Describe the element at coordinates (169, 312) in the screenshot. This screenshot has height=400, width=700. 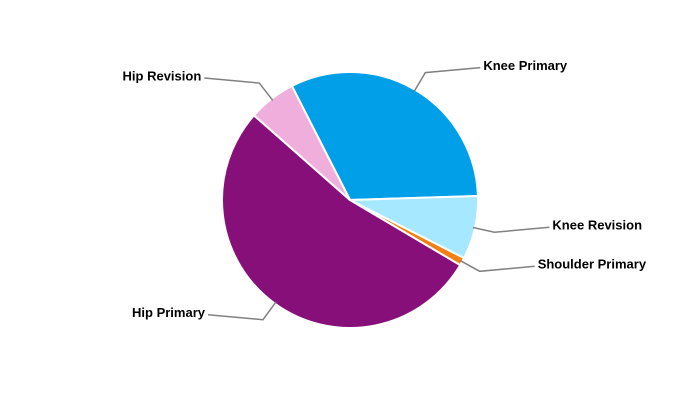
I see `slice-label: Hip Primary` at that location.